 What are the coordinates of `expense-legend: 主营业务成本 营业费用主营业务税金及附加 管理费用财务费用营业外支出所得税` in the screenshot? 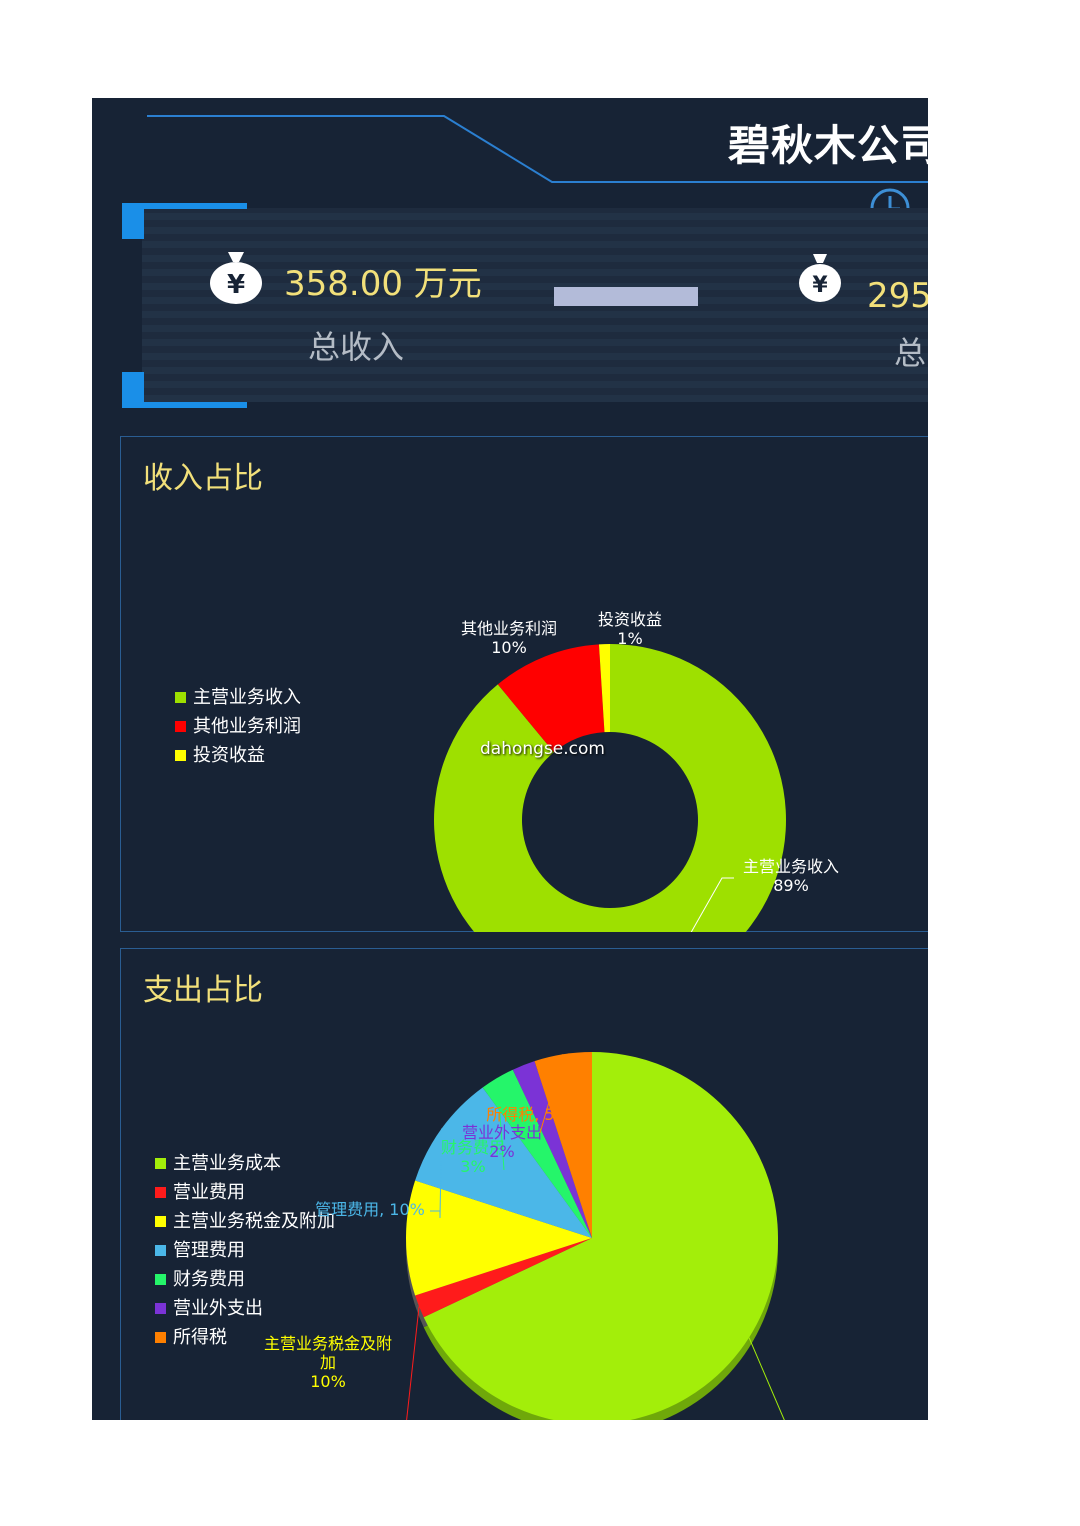 It's located at (245, 1250).